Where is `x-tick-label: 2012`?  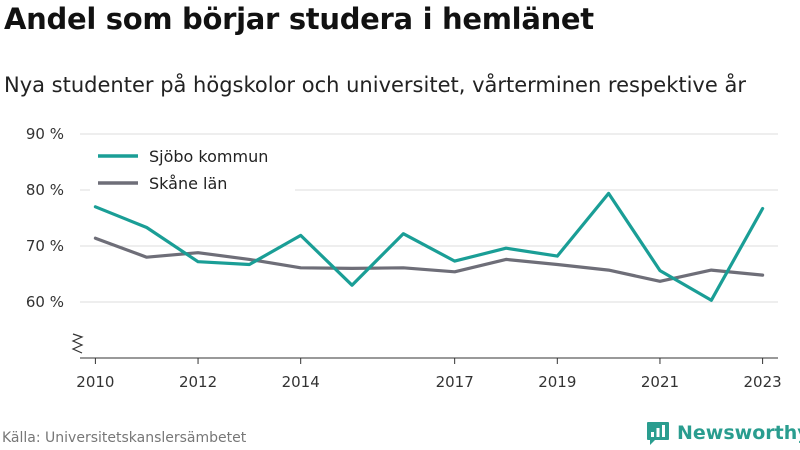
x-tick-label: 2012 is located at coordinates (198, 382).